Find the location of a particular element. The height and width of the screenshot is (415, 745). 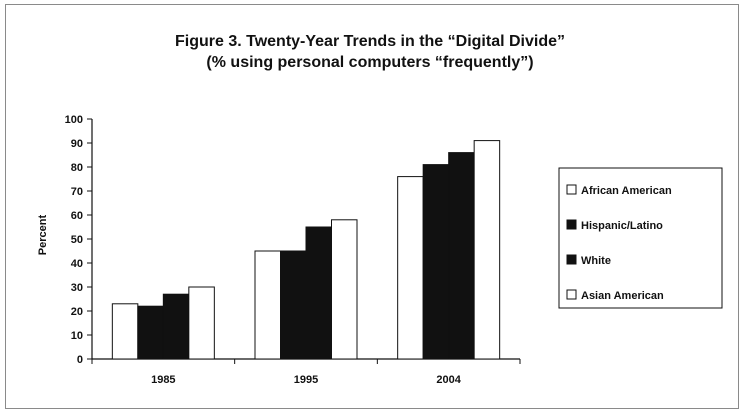

x-tick-label: 2004 is located at coordinates (448, 380).